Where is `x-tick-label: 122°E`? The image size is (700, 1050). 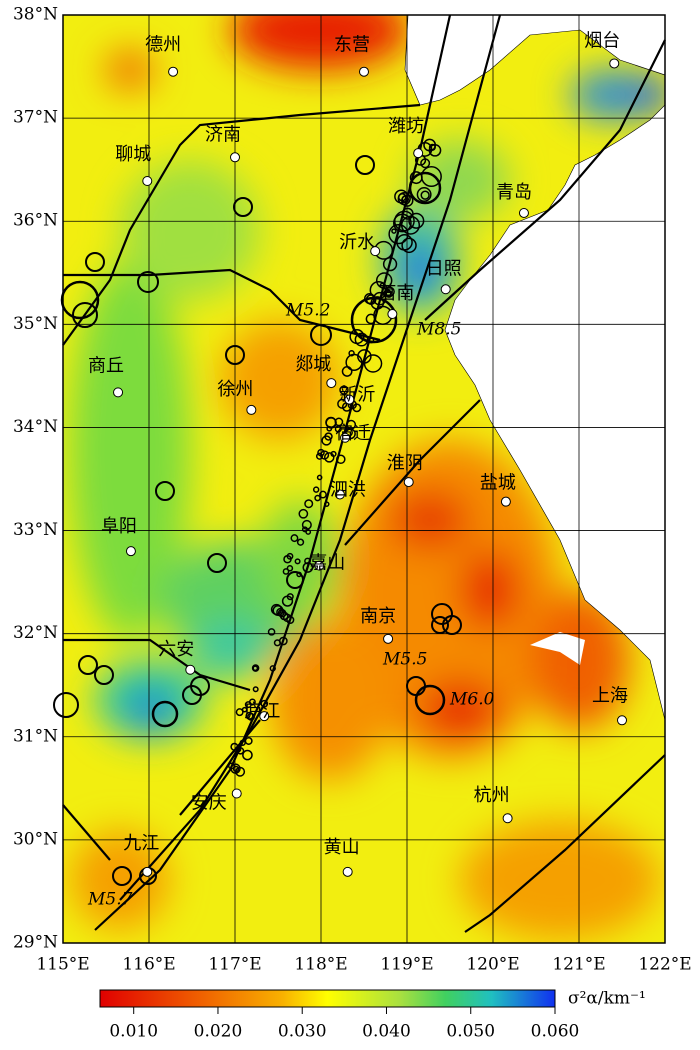
x-tick-label: 122°E is located at coordinates (664, 965).